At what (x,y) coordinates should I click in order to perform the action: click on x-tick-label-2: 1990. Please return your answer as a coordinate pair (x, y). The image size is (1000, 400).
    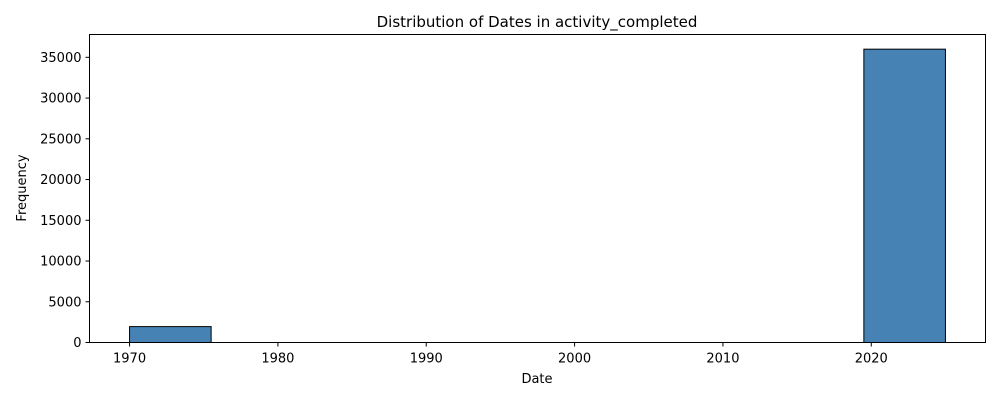
    Looking at the image, I should click on (426, 359).